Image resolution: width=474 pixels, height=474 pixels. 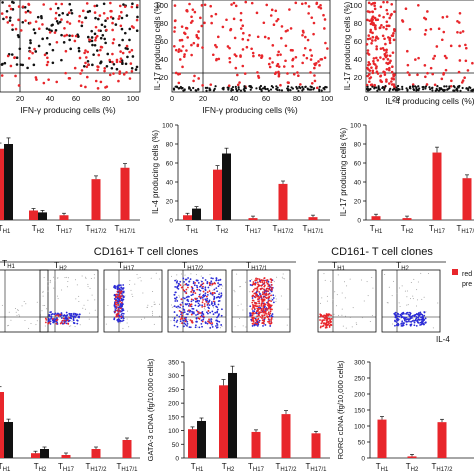 What do you see at coordinates (467, 284) in the screenshot?
I see `legend-text-2: pre` at bounding box center [467, 284].